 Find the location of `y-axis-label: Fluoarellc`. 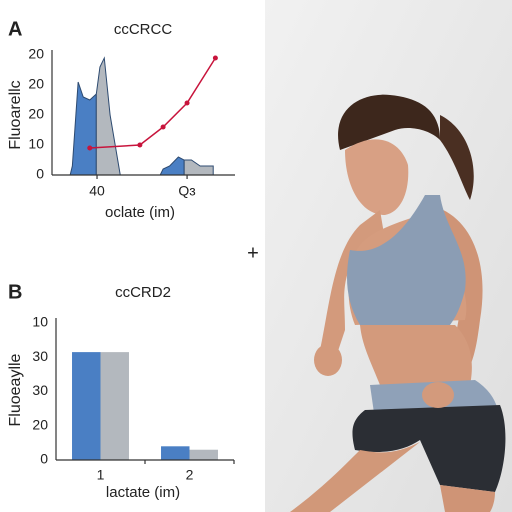

y-axis-label: Fluoarellc is located at coordinates (15, 114).